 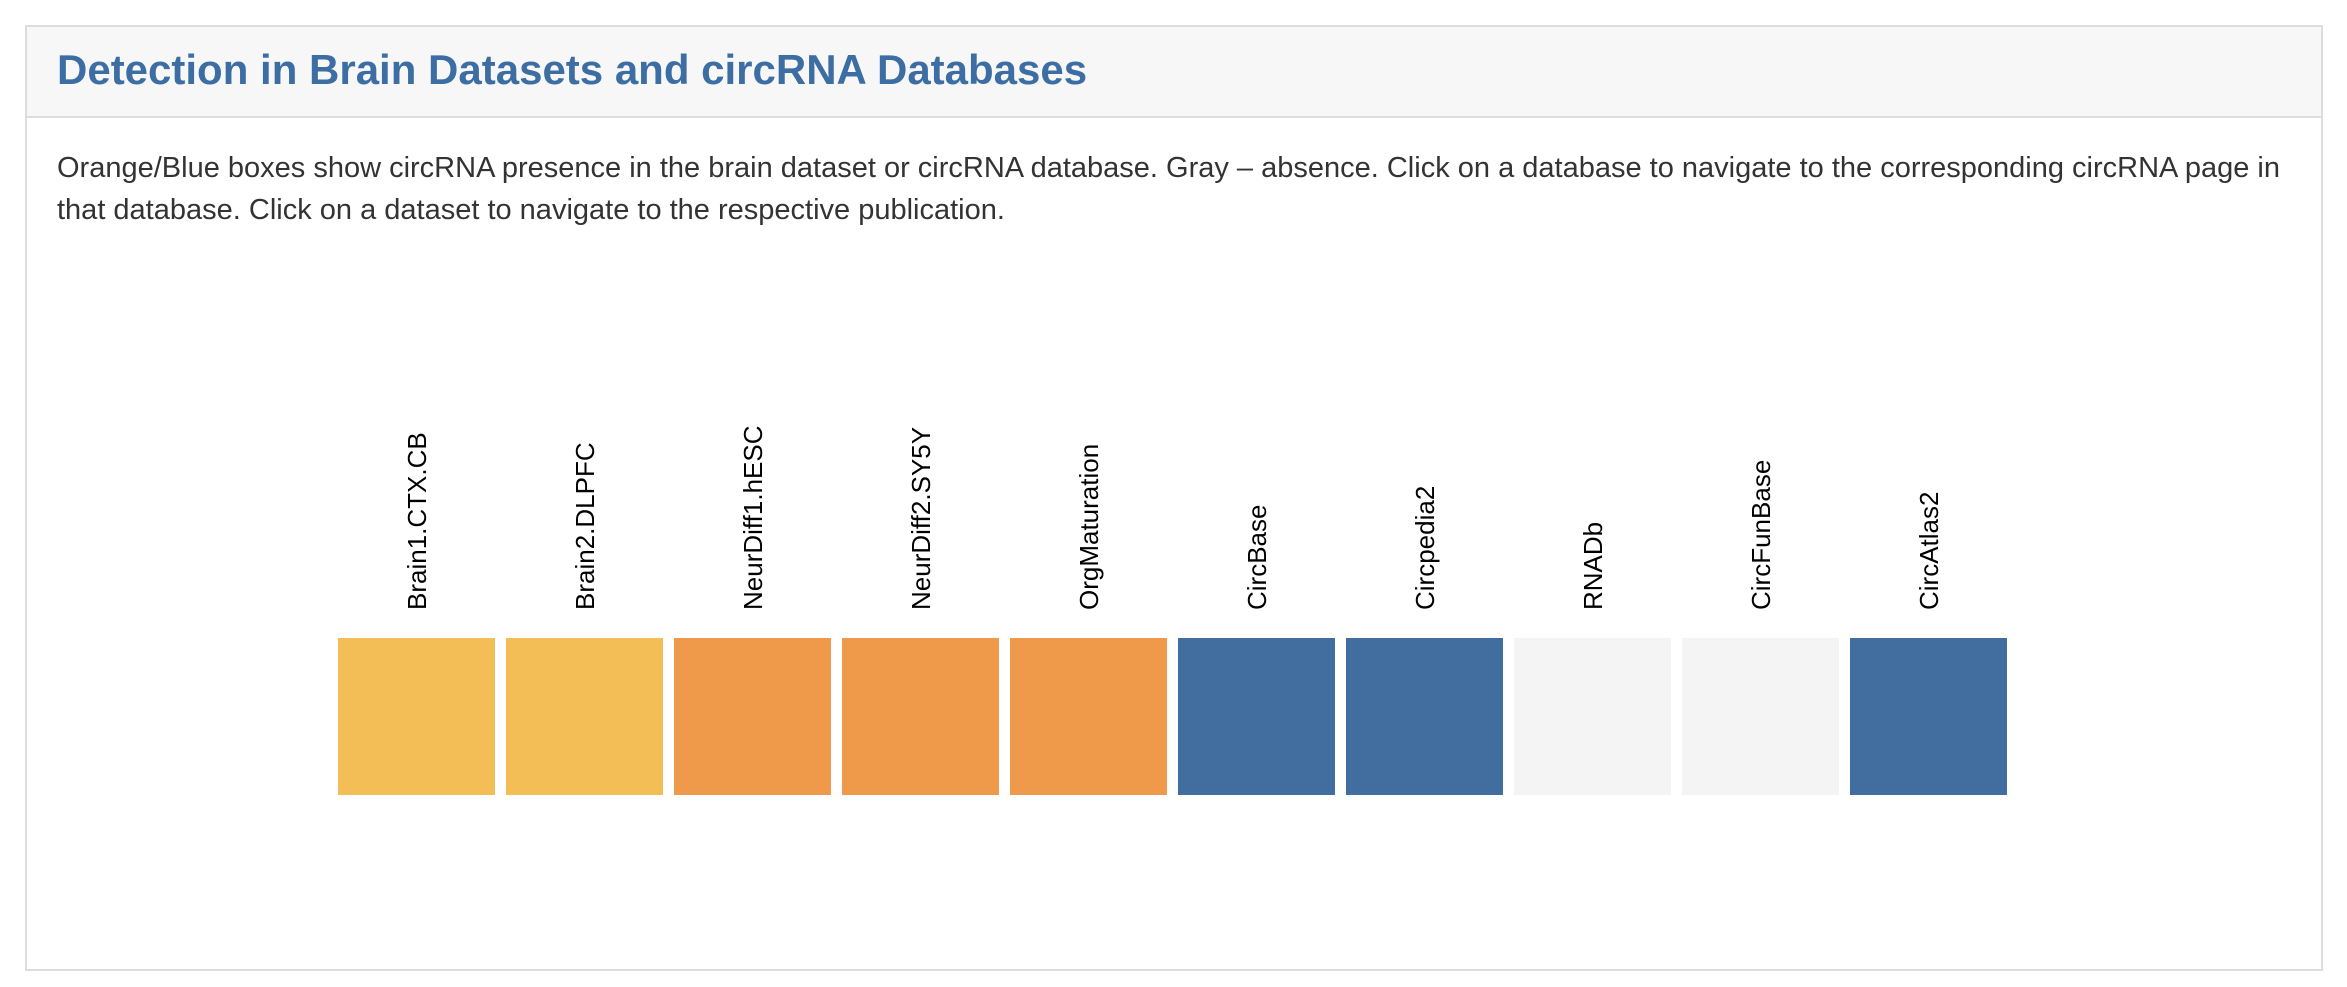 I want to click on tile-neurdiff1-hesc: NeurDiff1.hESC, so click(x=752, y=610).